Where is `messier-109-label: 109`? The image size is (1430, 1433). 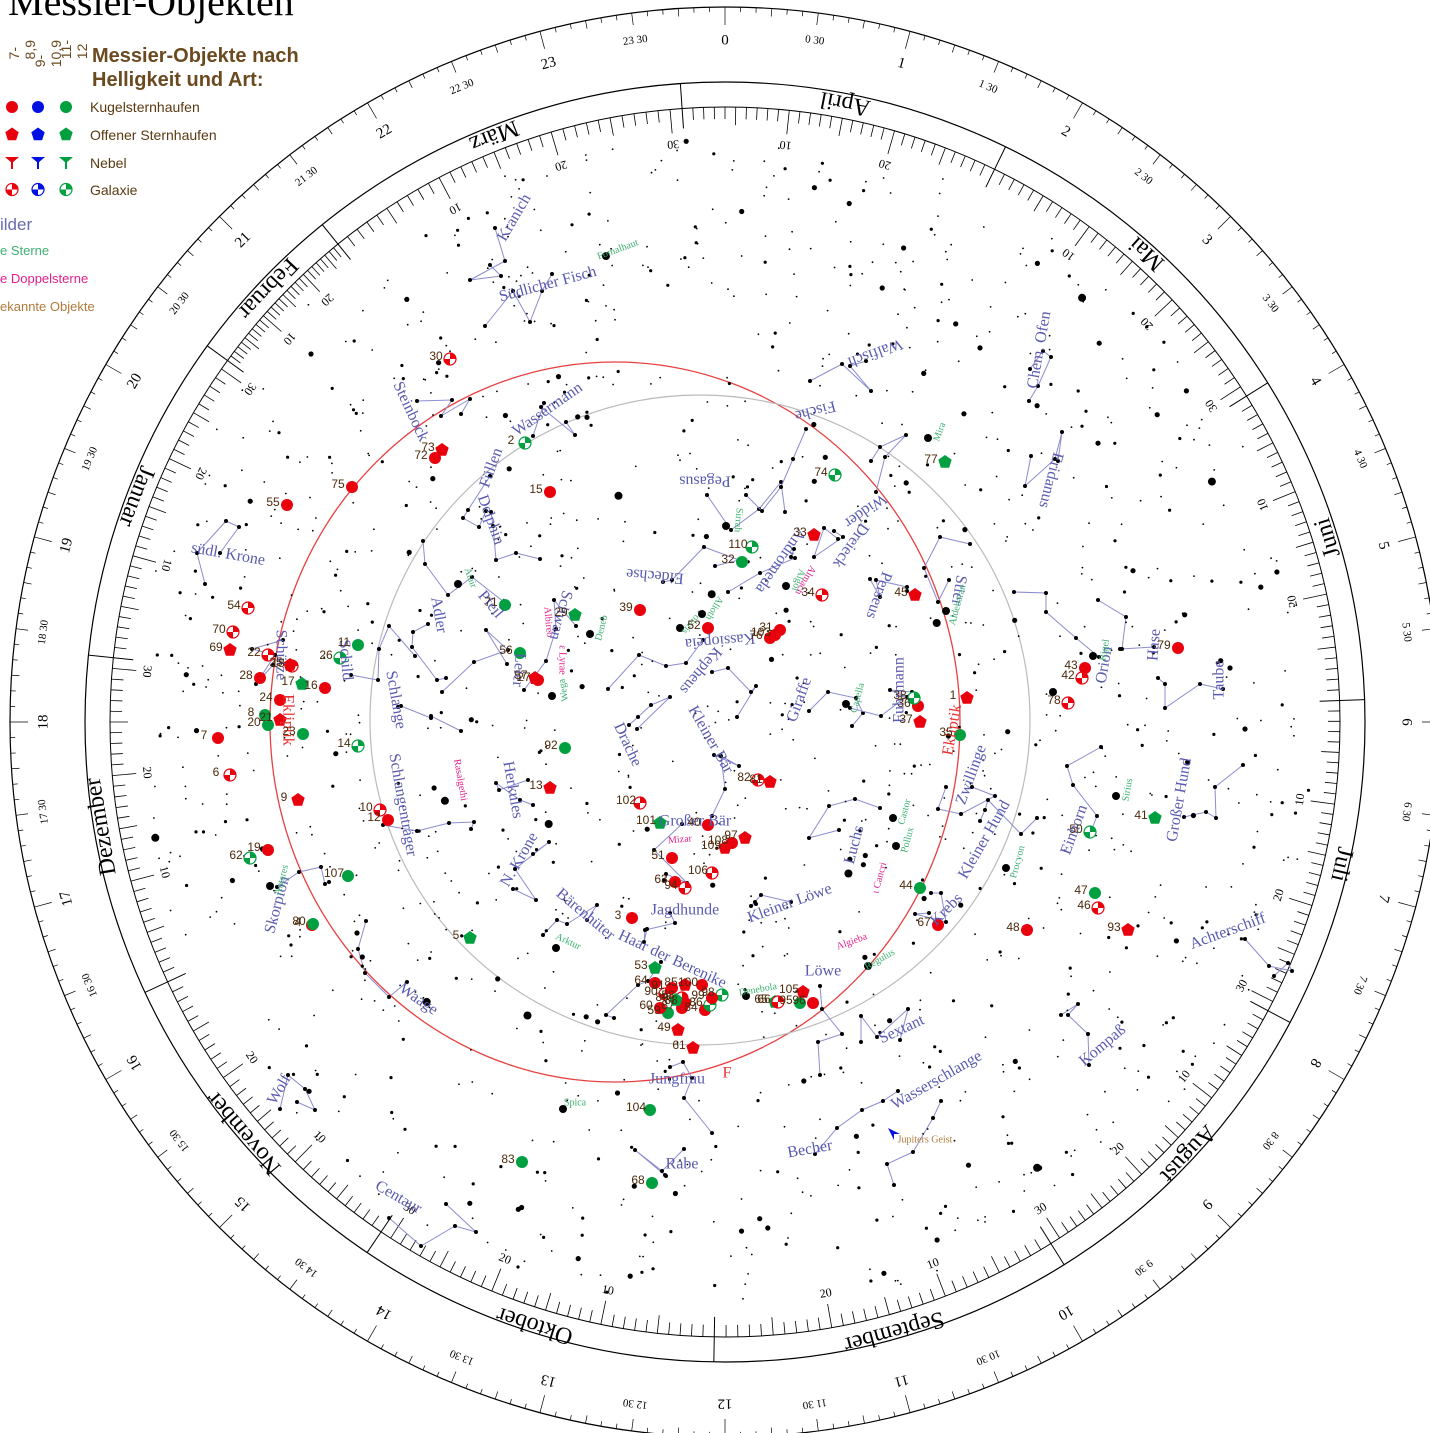 messier-109-label: 109 is located at coordinates (711, 845).